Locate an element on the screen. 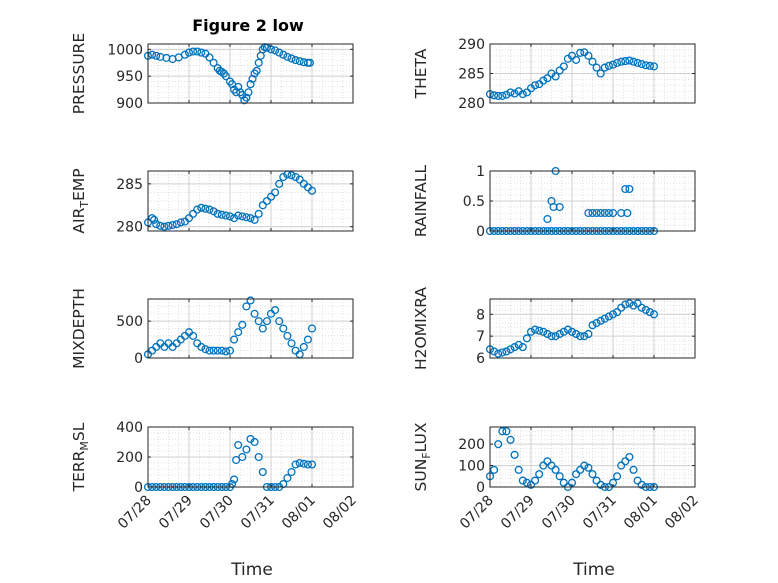 This screenshot has width=778, height=583. x-tick-label: 07/29 is located at coordinates (176, 513).